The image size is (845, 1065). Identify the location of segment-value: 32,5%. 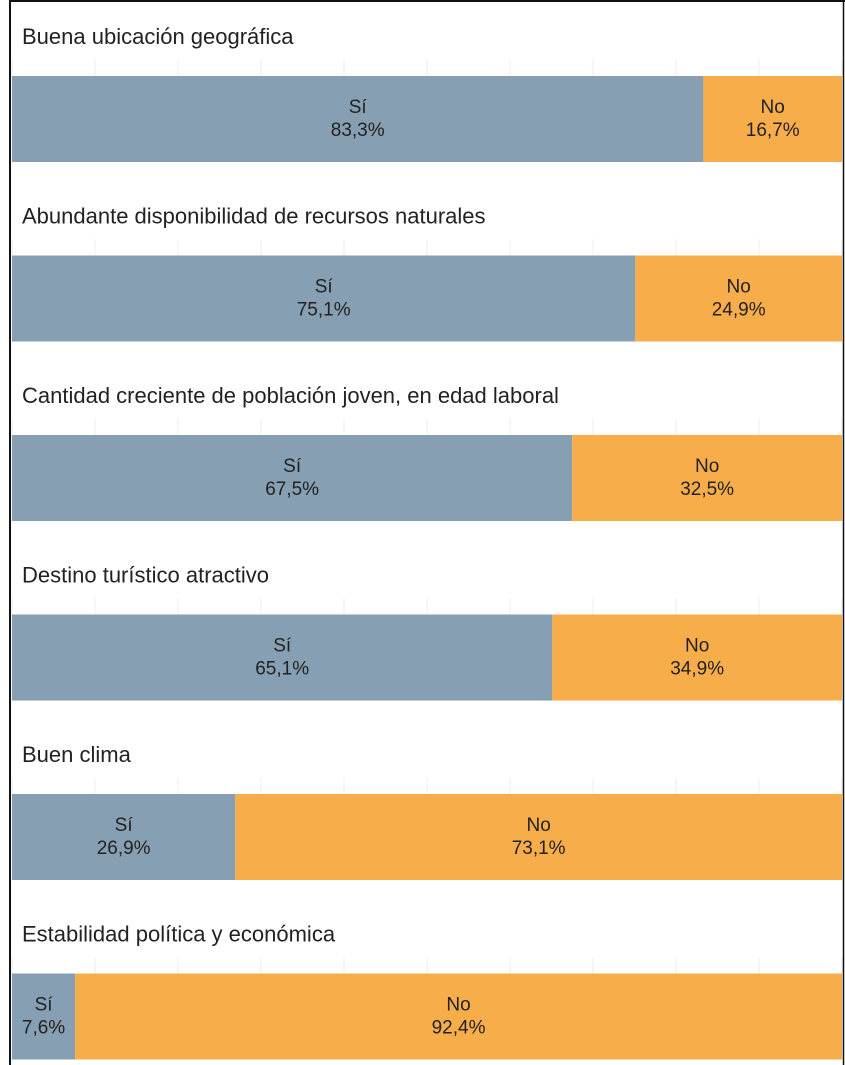
(707, 489).